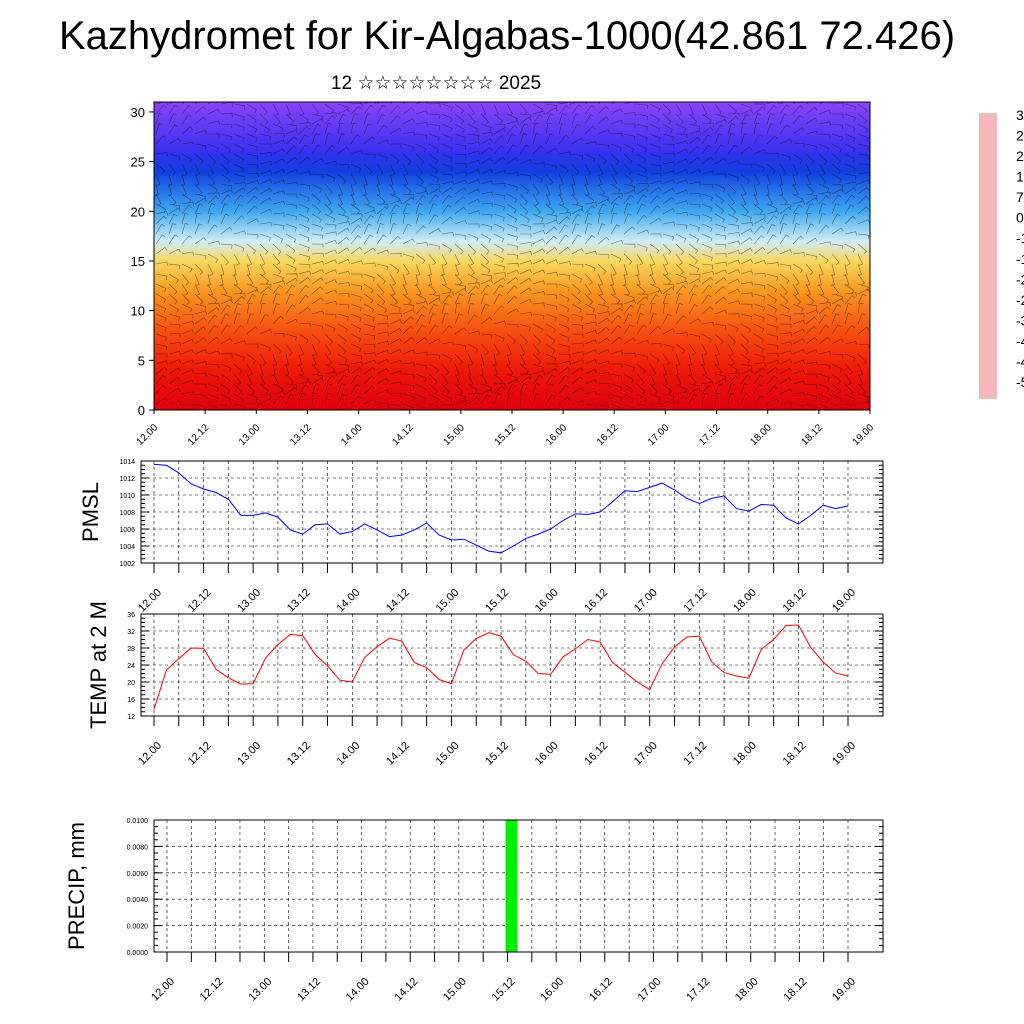  I want to click on panel-frame, so click(518, 886).